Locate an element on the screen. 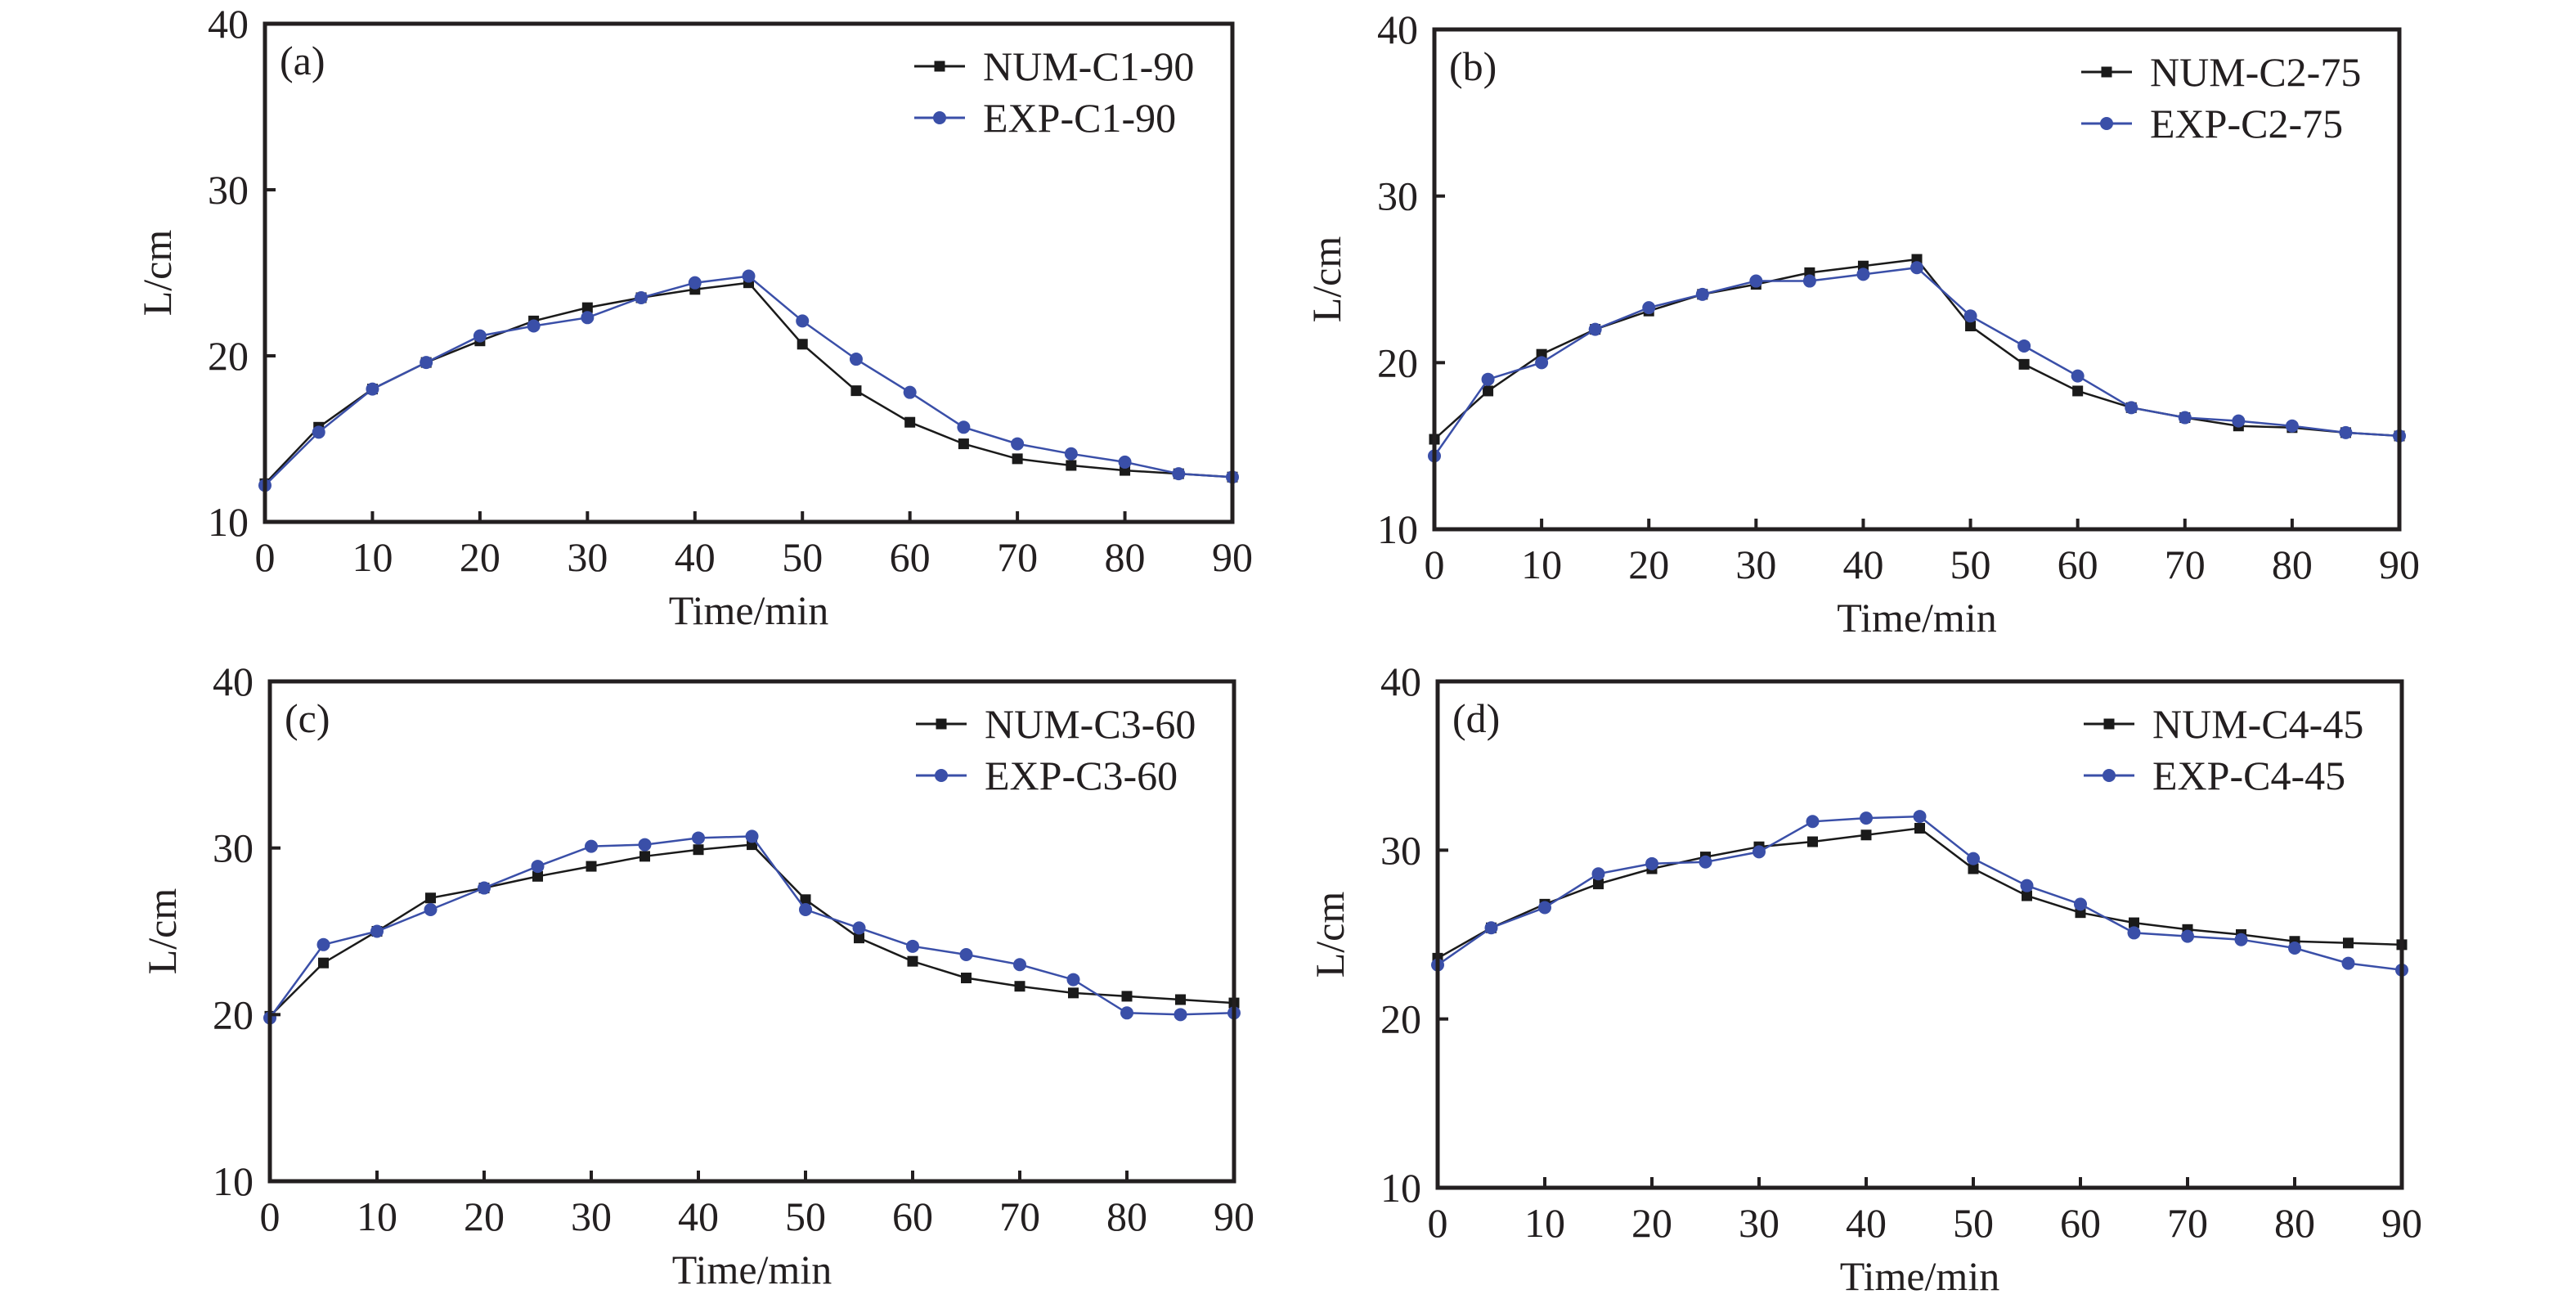 Image resolution: width=2576 pixels, height=1299 pixels. plot-frame is located at coordinates (749, 272).